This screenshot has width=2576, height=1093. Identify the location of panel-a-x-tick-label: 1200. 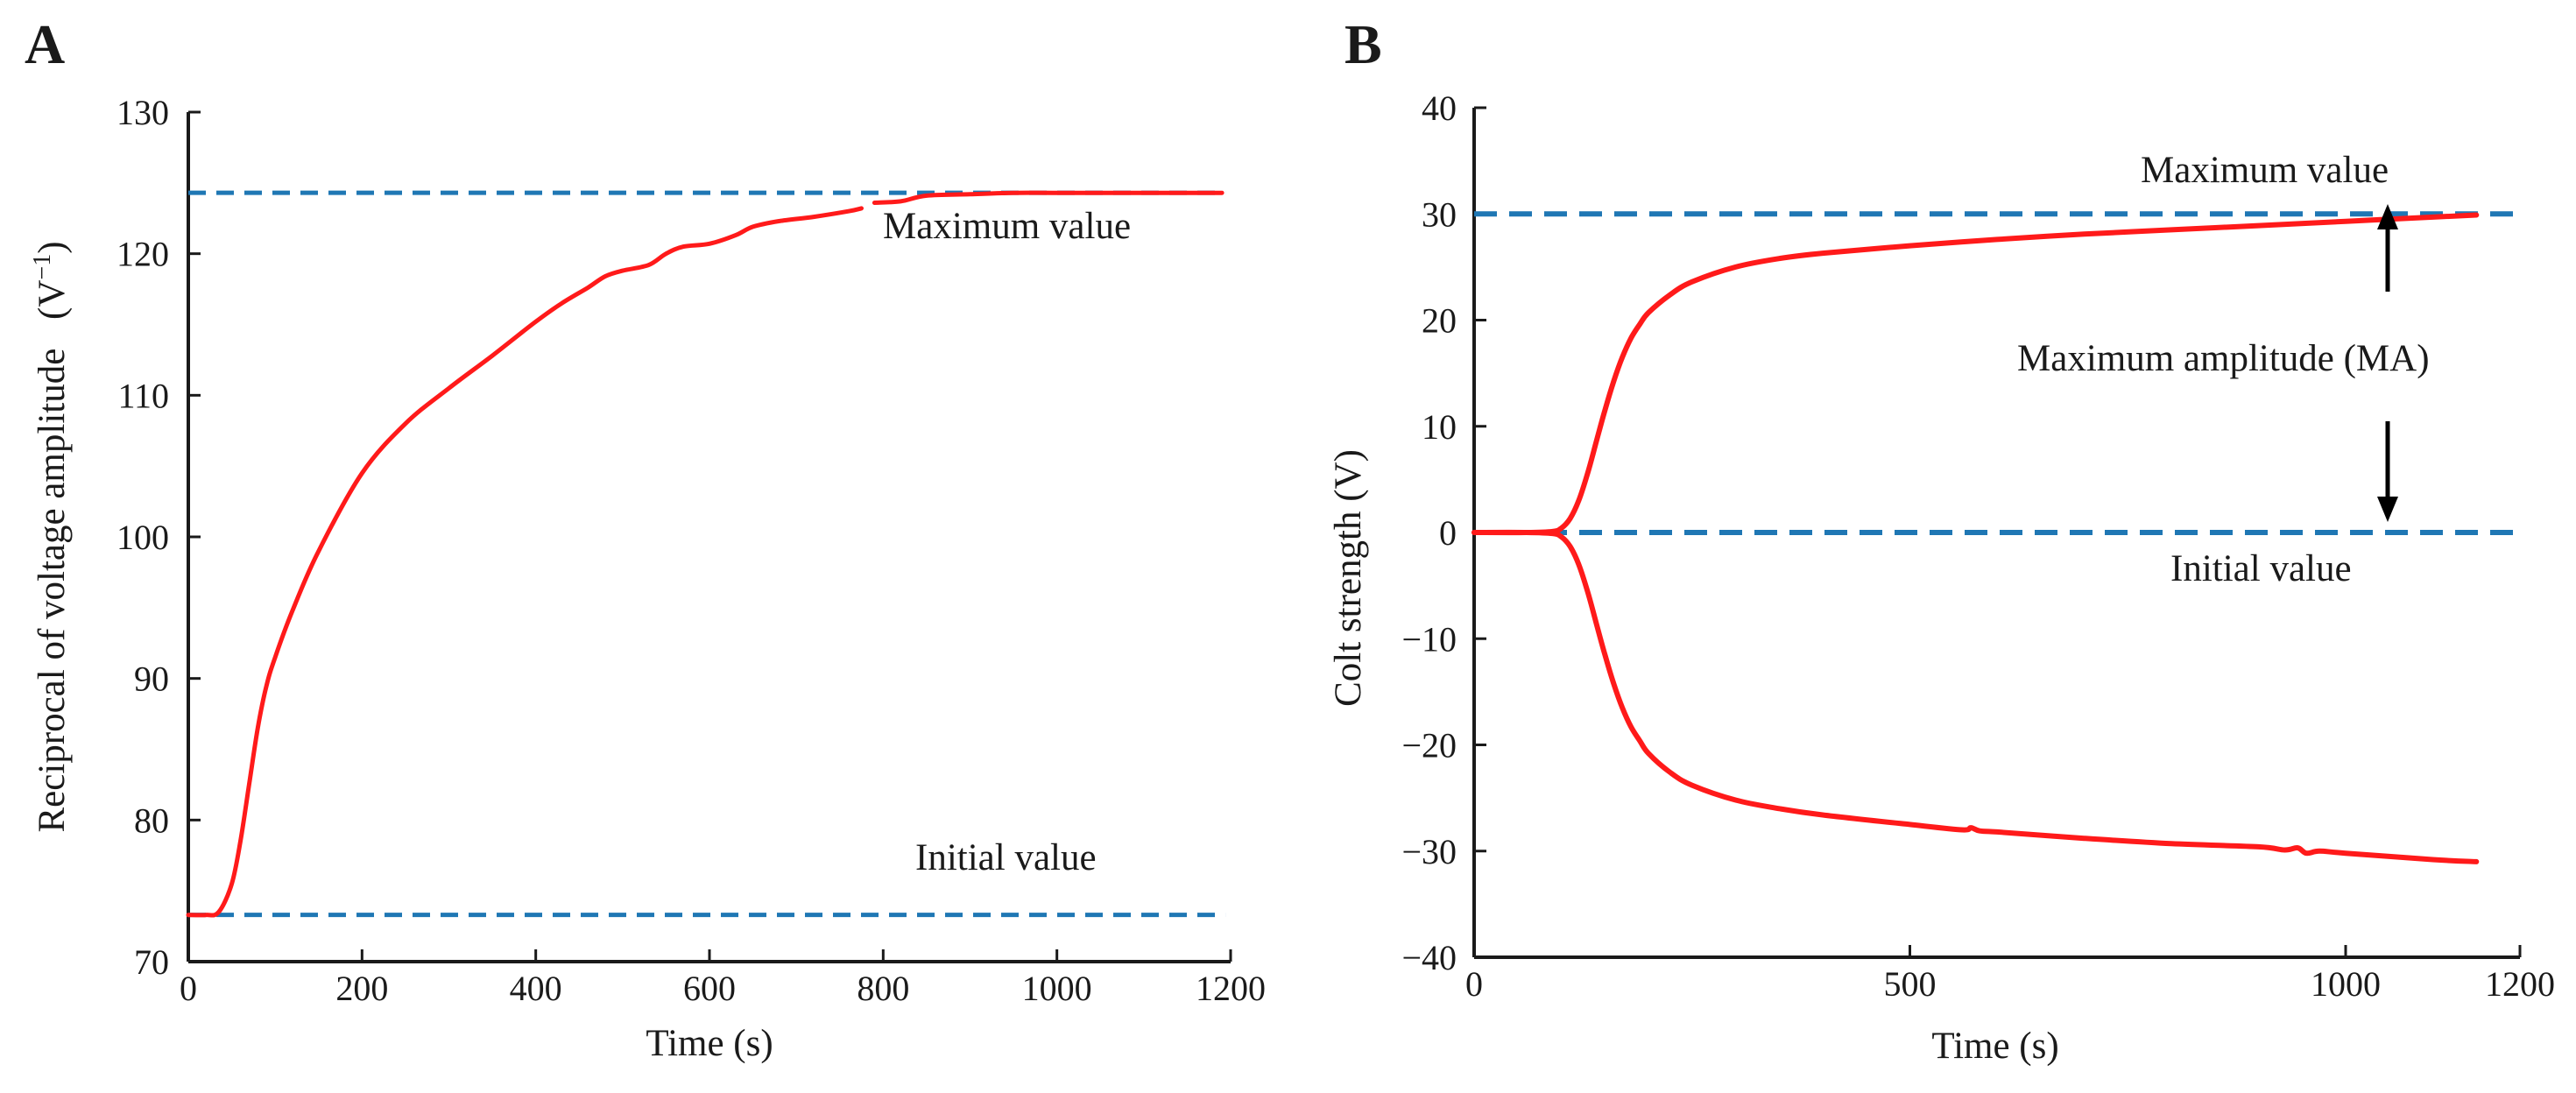
(1231, 988).